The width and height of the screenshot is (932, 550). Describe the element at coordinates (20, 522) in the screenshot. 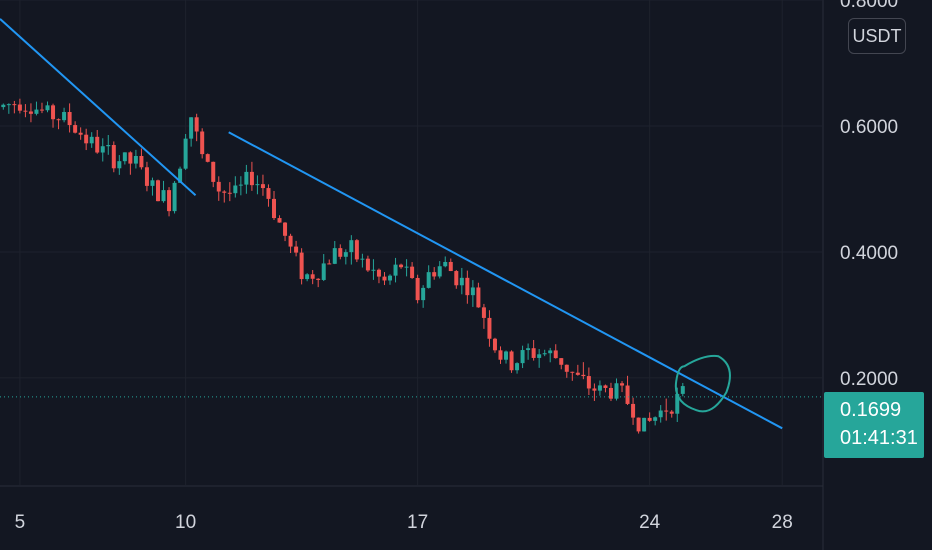

I see `x-tick-label: 5` at that location.